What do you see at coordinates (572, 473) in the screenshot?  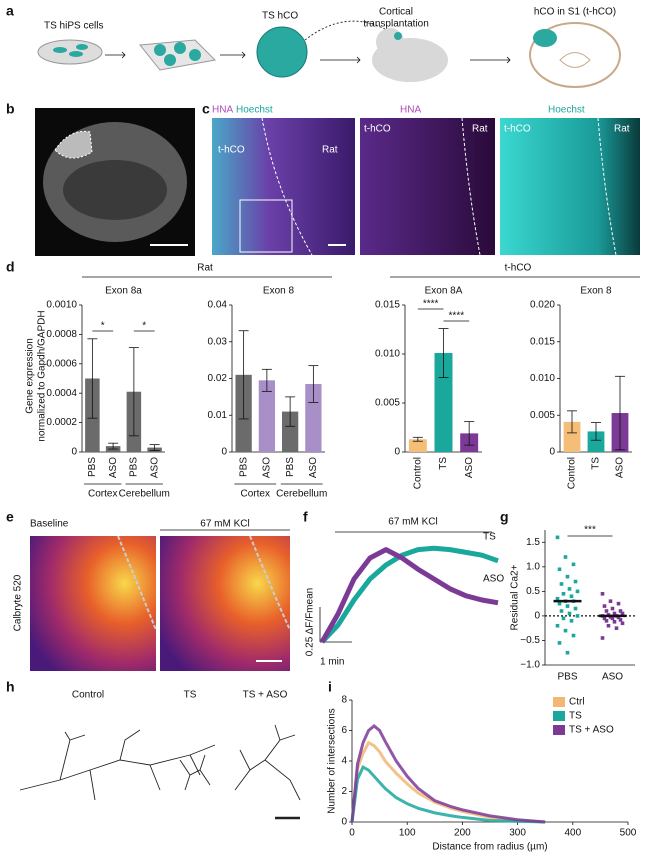 I see `x-tick-label: Control` at bounding box center [572, 473].